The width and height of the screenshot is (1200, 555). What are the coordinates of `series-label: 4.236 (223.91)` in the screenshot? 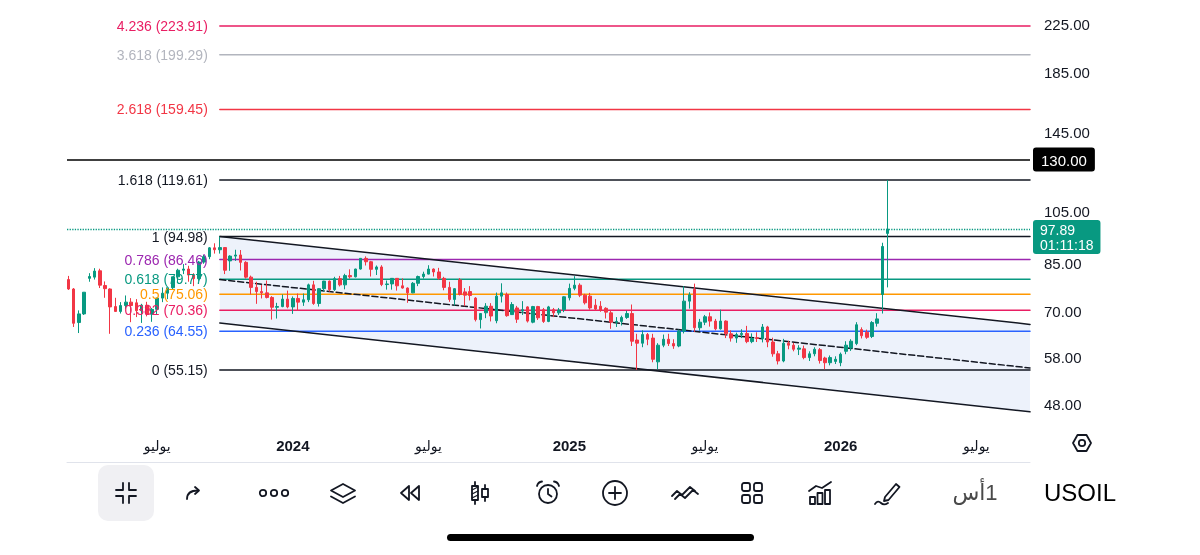 It's located at (162, 26).